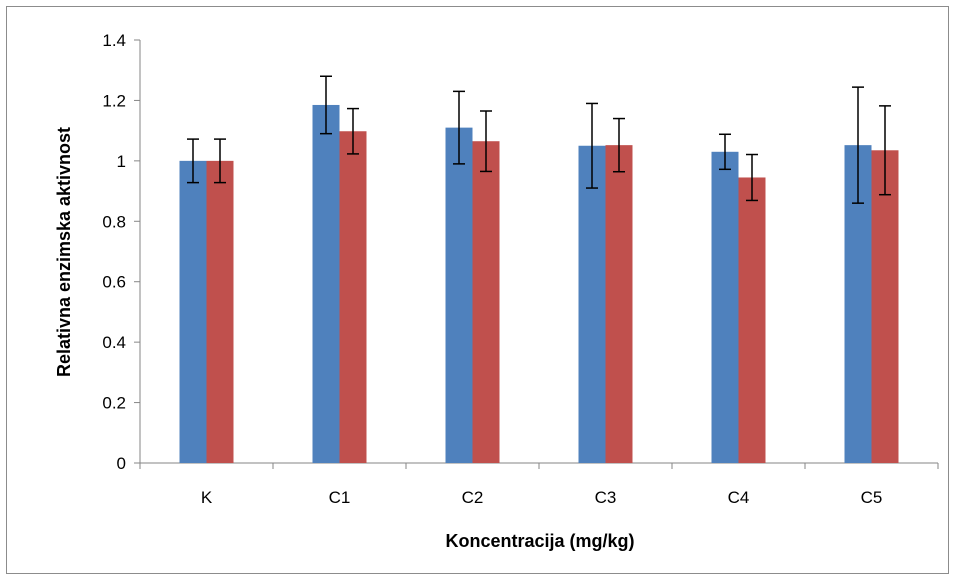  What do you see at coordinates (114, 342) in the screenshot?
I see `y-tick-label: 0.4` at bounding box center [114, 342].